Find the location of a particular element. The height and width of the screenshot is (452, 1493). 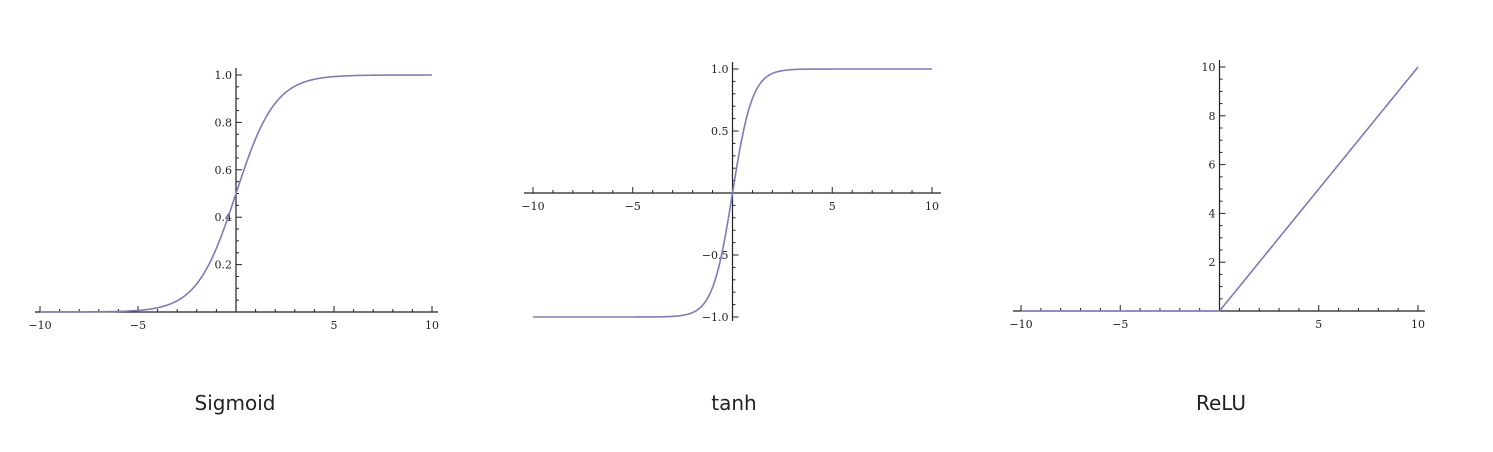

y-tick-label: 2 is located at coordinates (1212, 262).